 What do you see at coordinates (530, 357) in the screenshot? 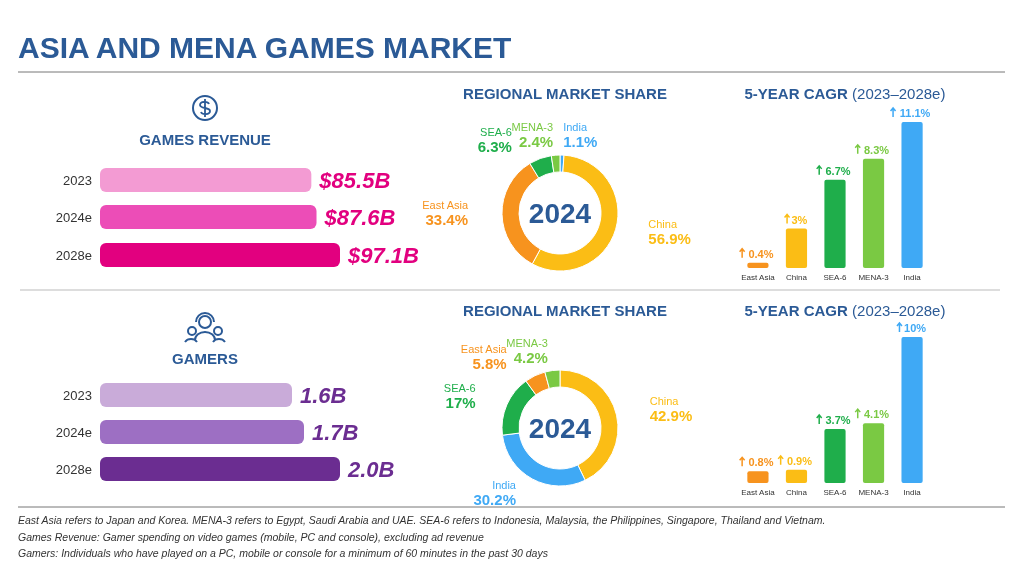
I see `data-label: 4.2%` at bounding box center [530, 357].